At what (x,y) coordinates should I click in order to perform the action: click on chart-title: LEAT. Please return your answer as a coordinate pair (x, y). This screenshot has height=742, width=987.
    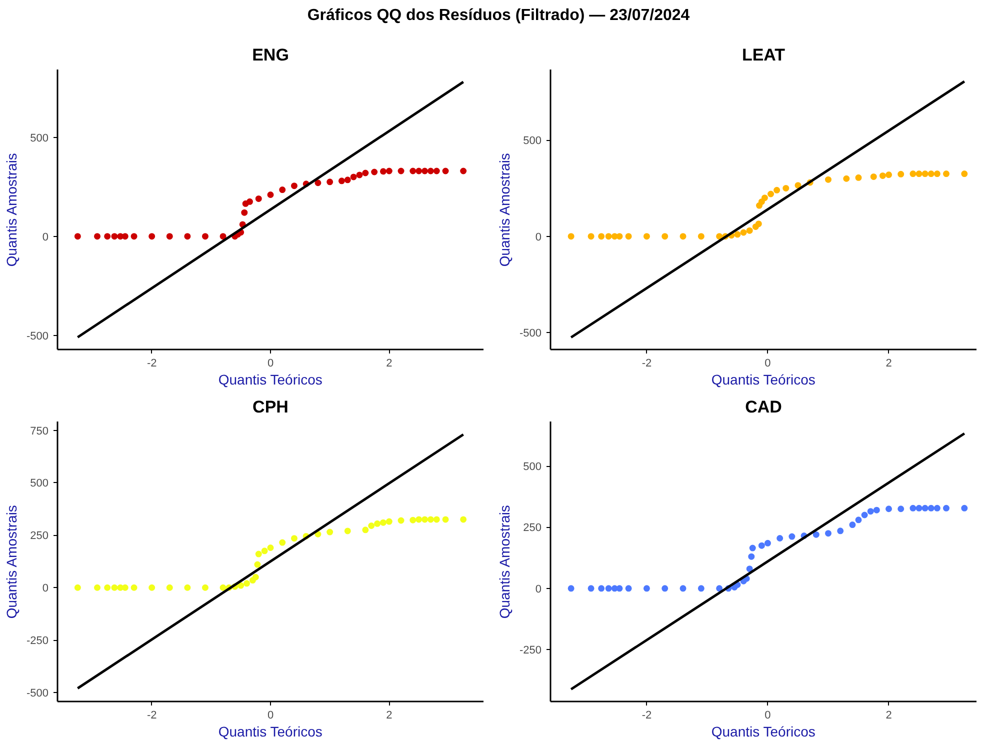
    Looking at the image, I should click on (764, 55).